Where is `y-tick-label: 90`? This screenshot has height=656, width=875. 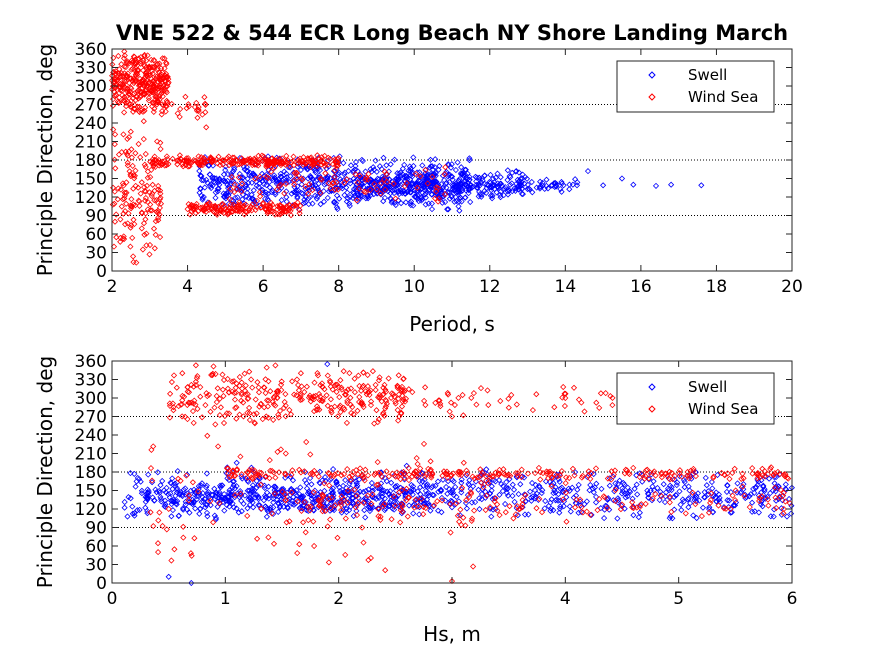
y-tick-label: 90 is located at coordinates (96, 217).